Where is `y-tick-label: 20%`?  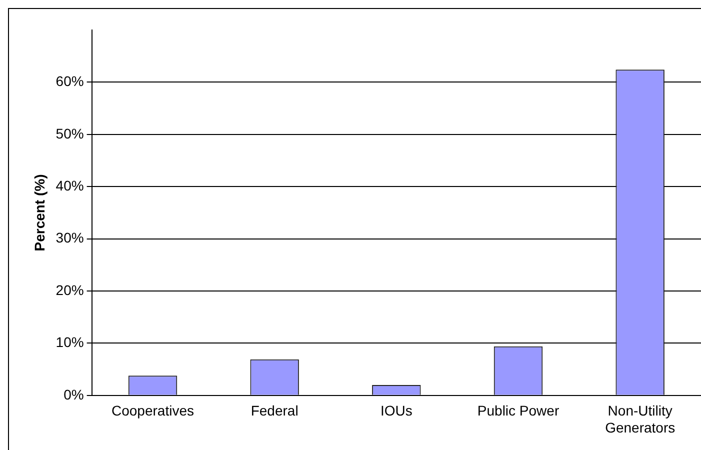 y-tick-label: 20% is located at coordinates (70, 290).